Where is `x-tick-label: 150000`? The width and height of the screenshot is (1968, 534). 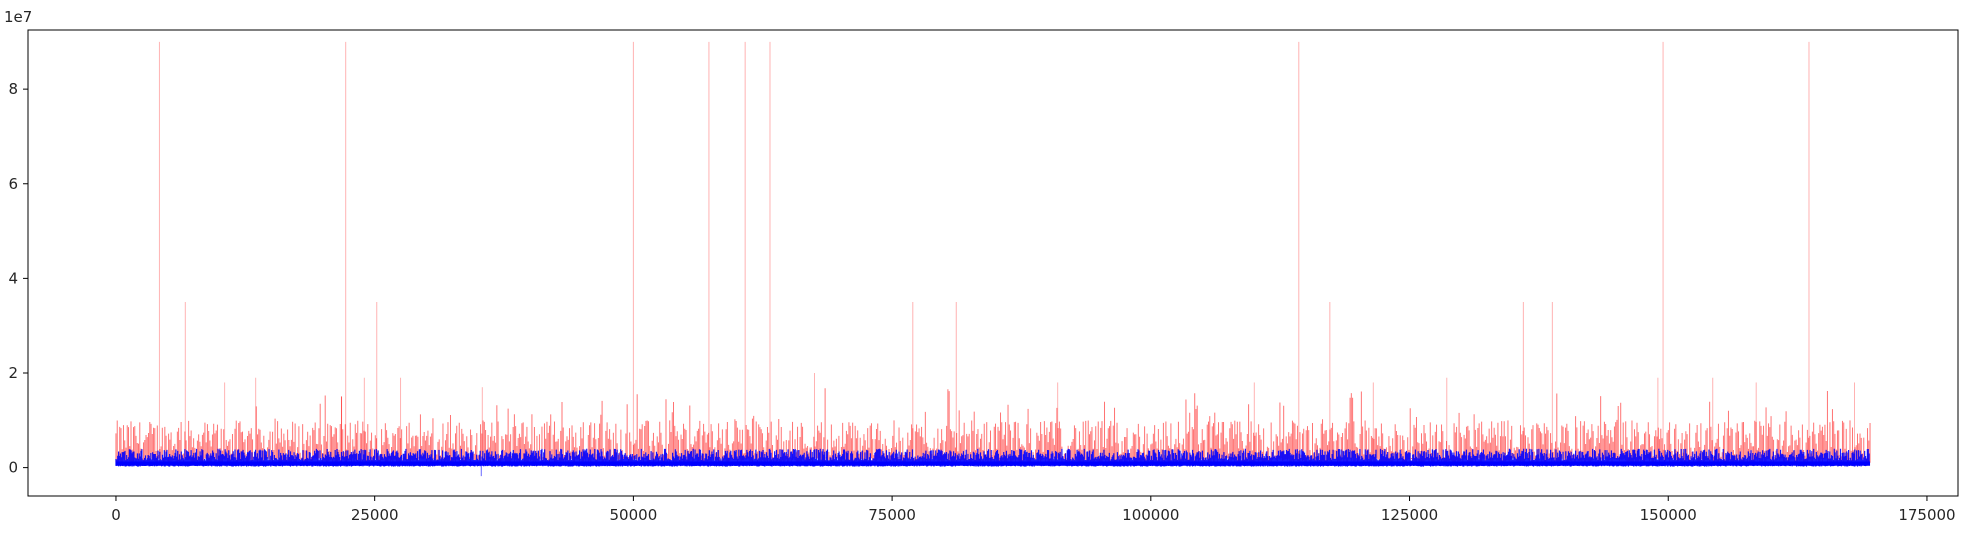
x-tick-label: 150000 is located at coordinates (1668, 515).